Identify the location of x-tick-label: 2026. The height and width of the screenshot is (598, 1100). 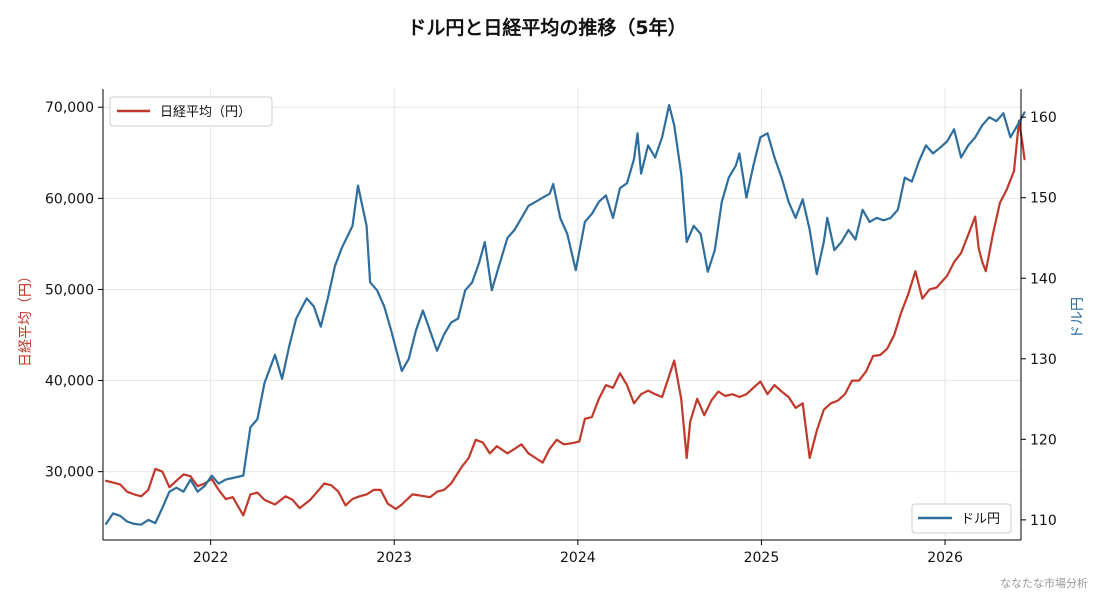
(945, 558).